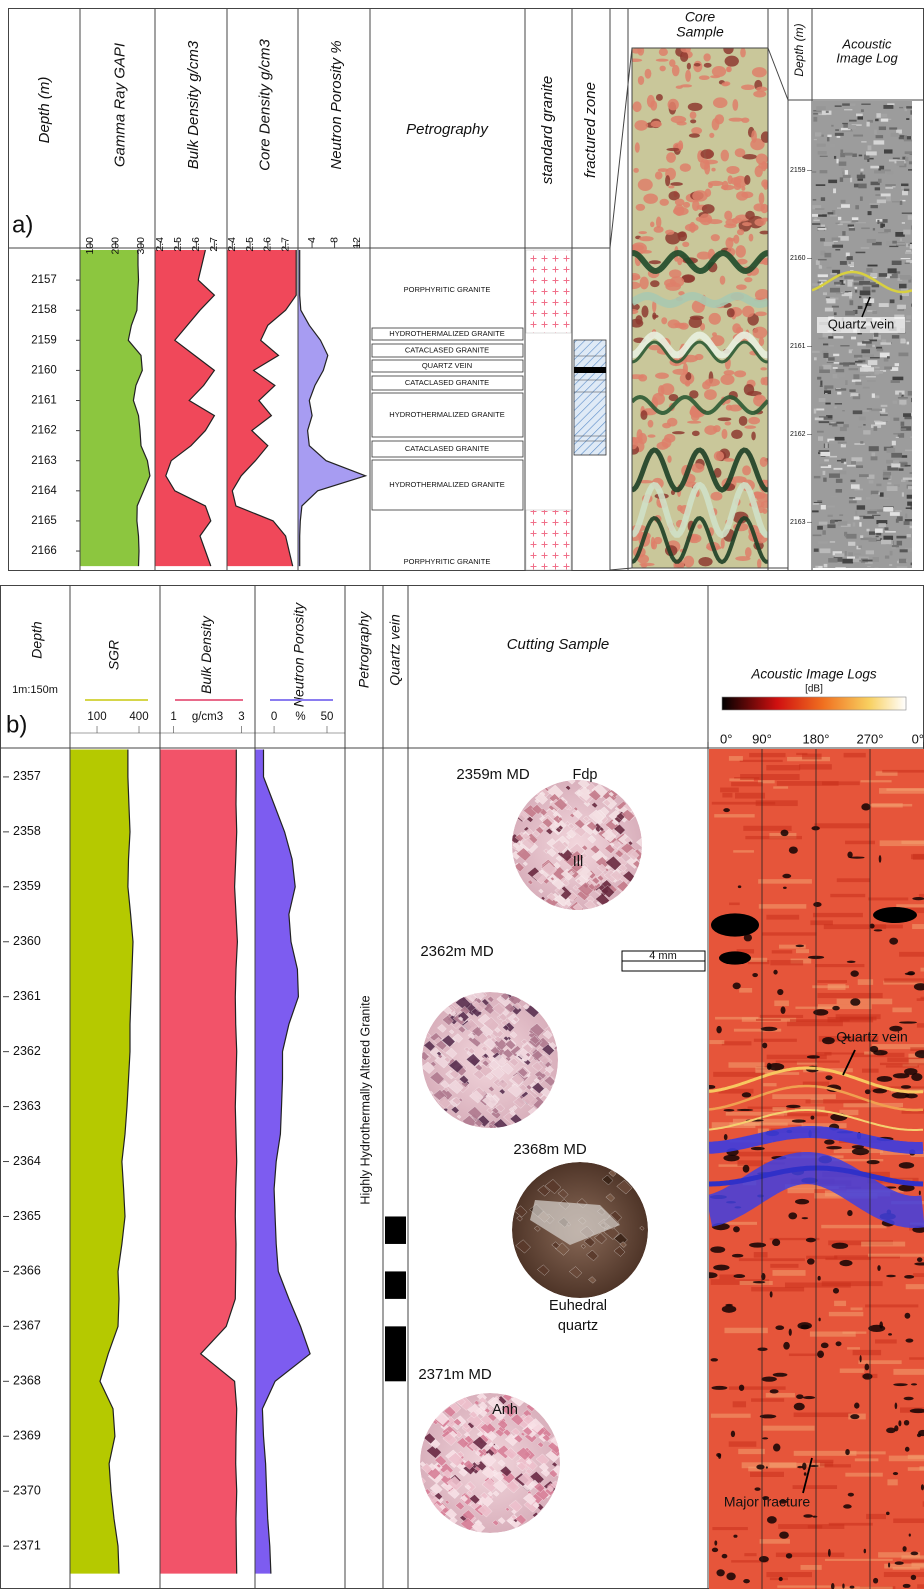  I want to click on depth-tick-label: 2161, so click(44, 401).